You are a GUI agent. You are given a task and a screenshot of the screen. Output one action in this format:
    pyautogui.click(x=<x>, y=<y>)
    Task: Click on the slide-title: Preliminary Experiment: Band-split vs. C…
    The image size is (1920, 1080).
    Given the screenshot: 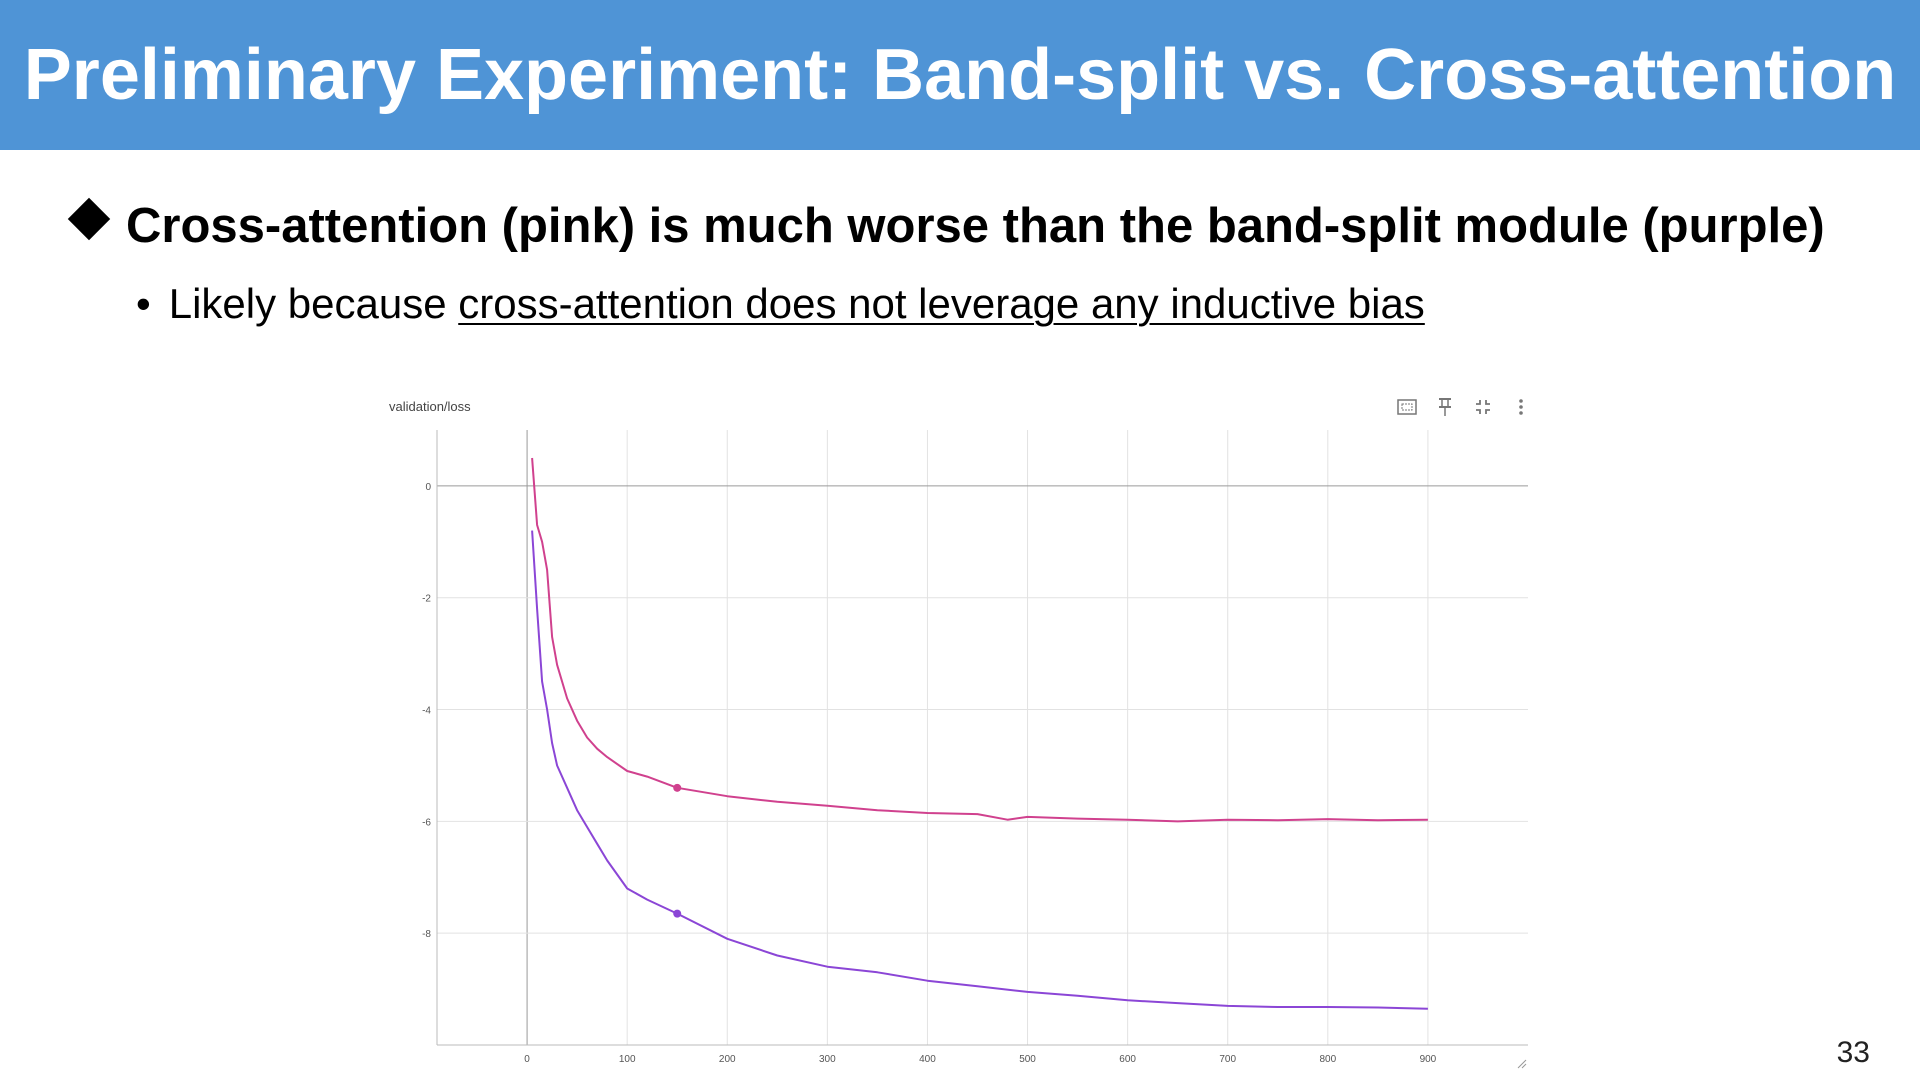 What is the action you would take?
    pyautogui.click(x=960, y=75)
    